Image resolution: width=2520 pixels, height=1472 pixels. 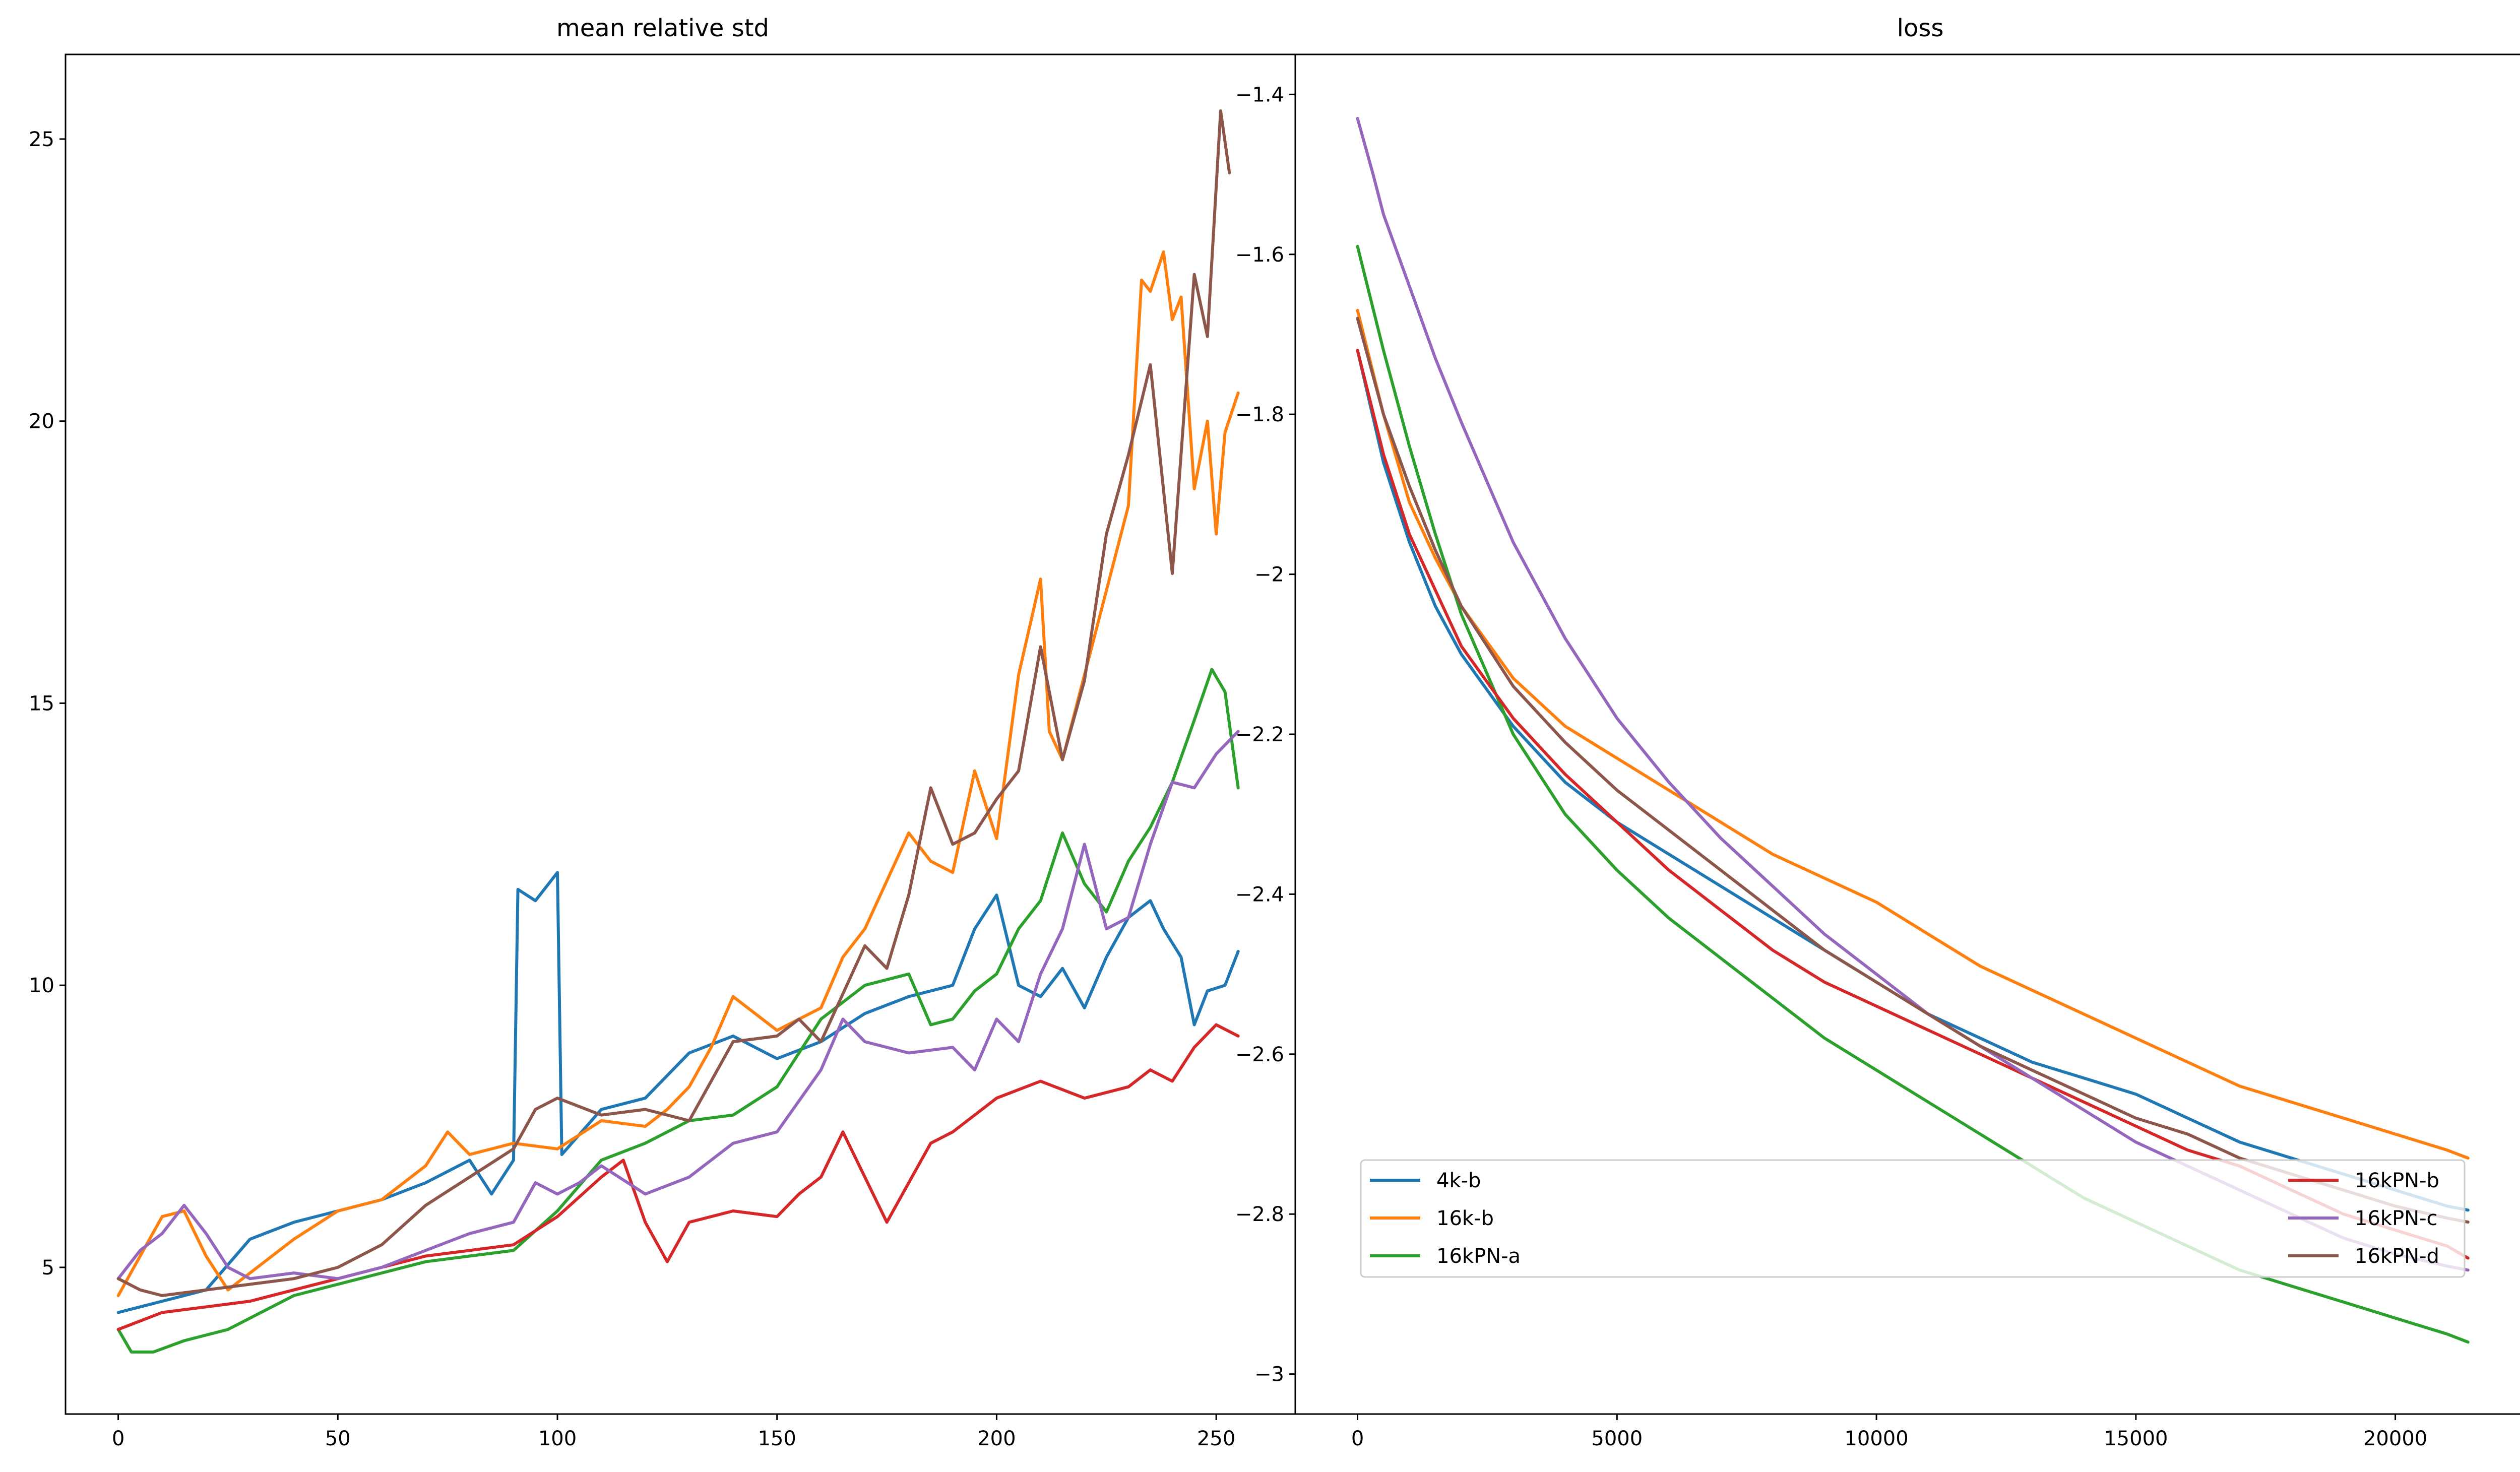 I want to click on right-y-axis: −1.4 −1.6 −1.8 −2 −2.2 −2.4 −2.6 −2.8 −3, so click(x=1265, y=734).